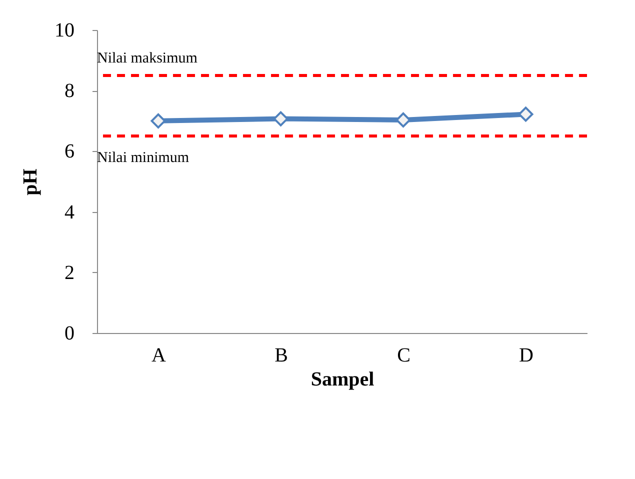 The height and width of the screenshot is (479, 635). What do you see at coordinates (143, 158) in the screenshot?
I see `ref-line-label: Nilai minimum` at bounding box center [143, 158].